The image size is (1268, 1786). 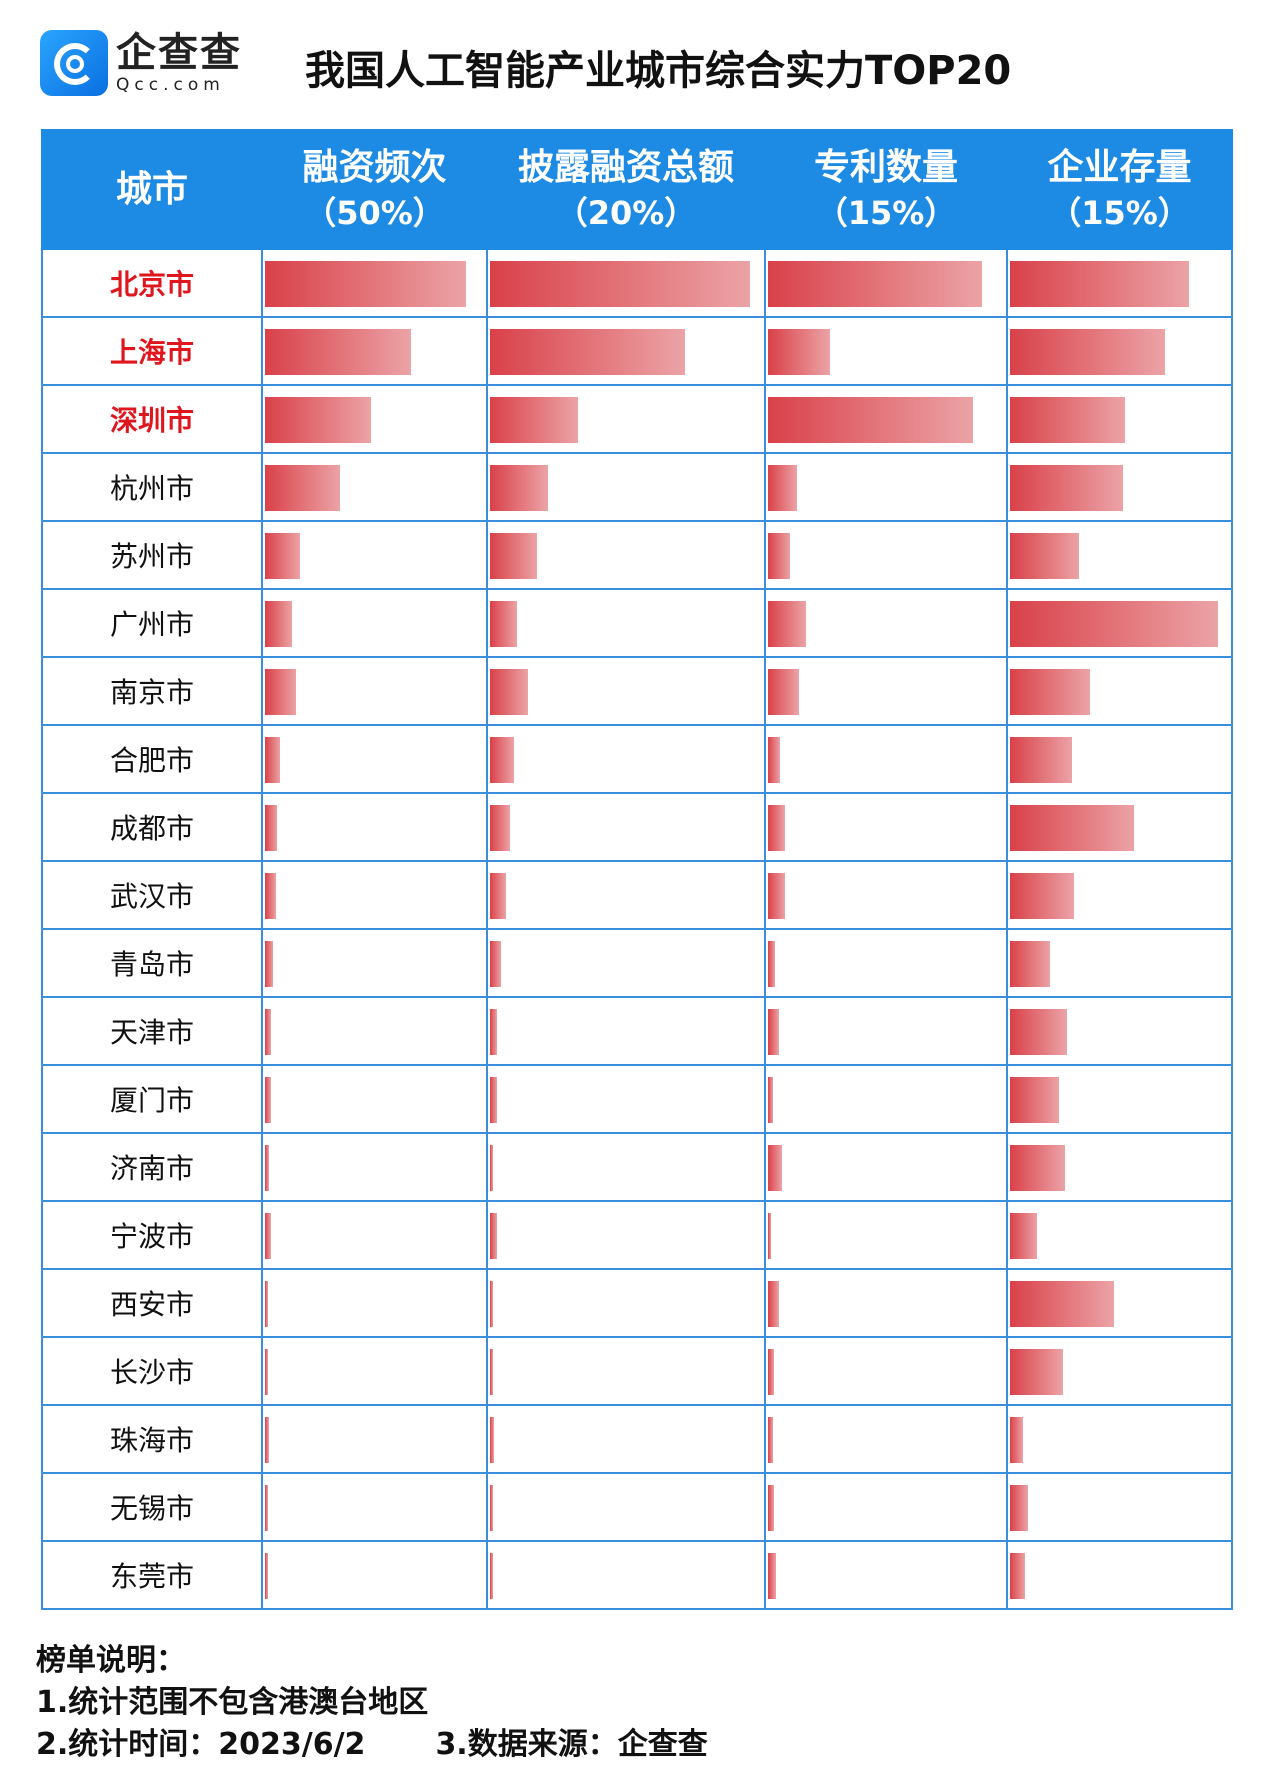 I want to click on column-label: 城市, so click(x=151, y=189).